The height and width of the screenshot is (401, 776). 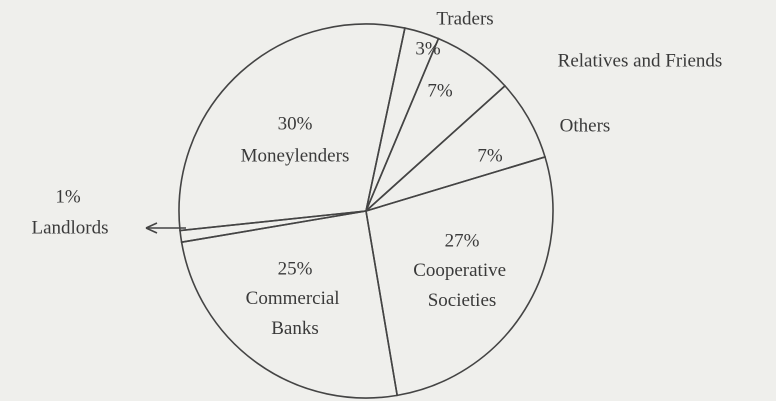 I want to click on value-label: 30%, so click(x=295, y=123).